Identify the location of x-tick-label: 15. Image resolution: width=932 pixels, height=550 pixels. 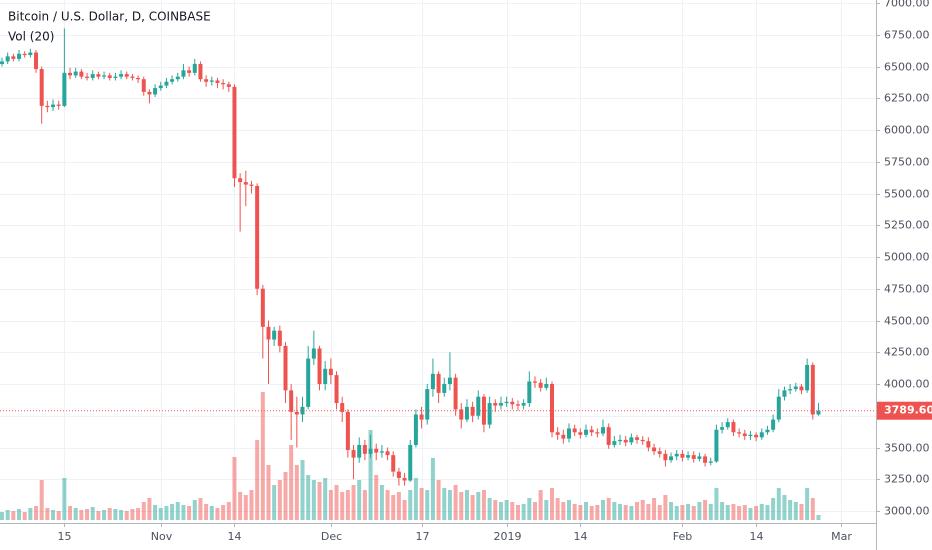
(65, 536).